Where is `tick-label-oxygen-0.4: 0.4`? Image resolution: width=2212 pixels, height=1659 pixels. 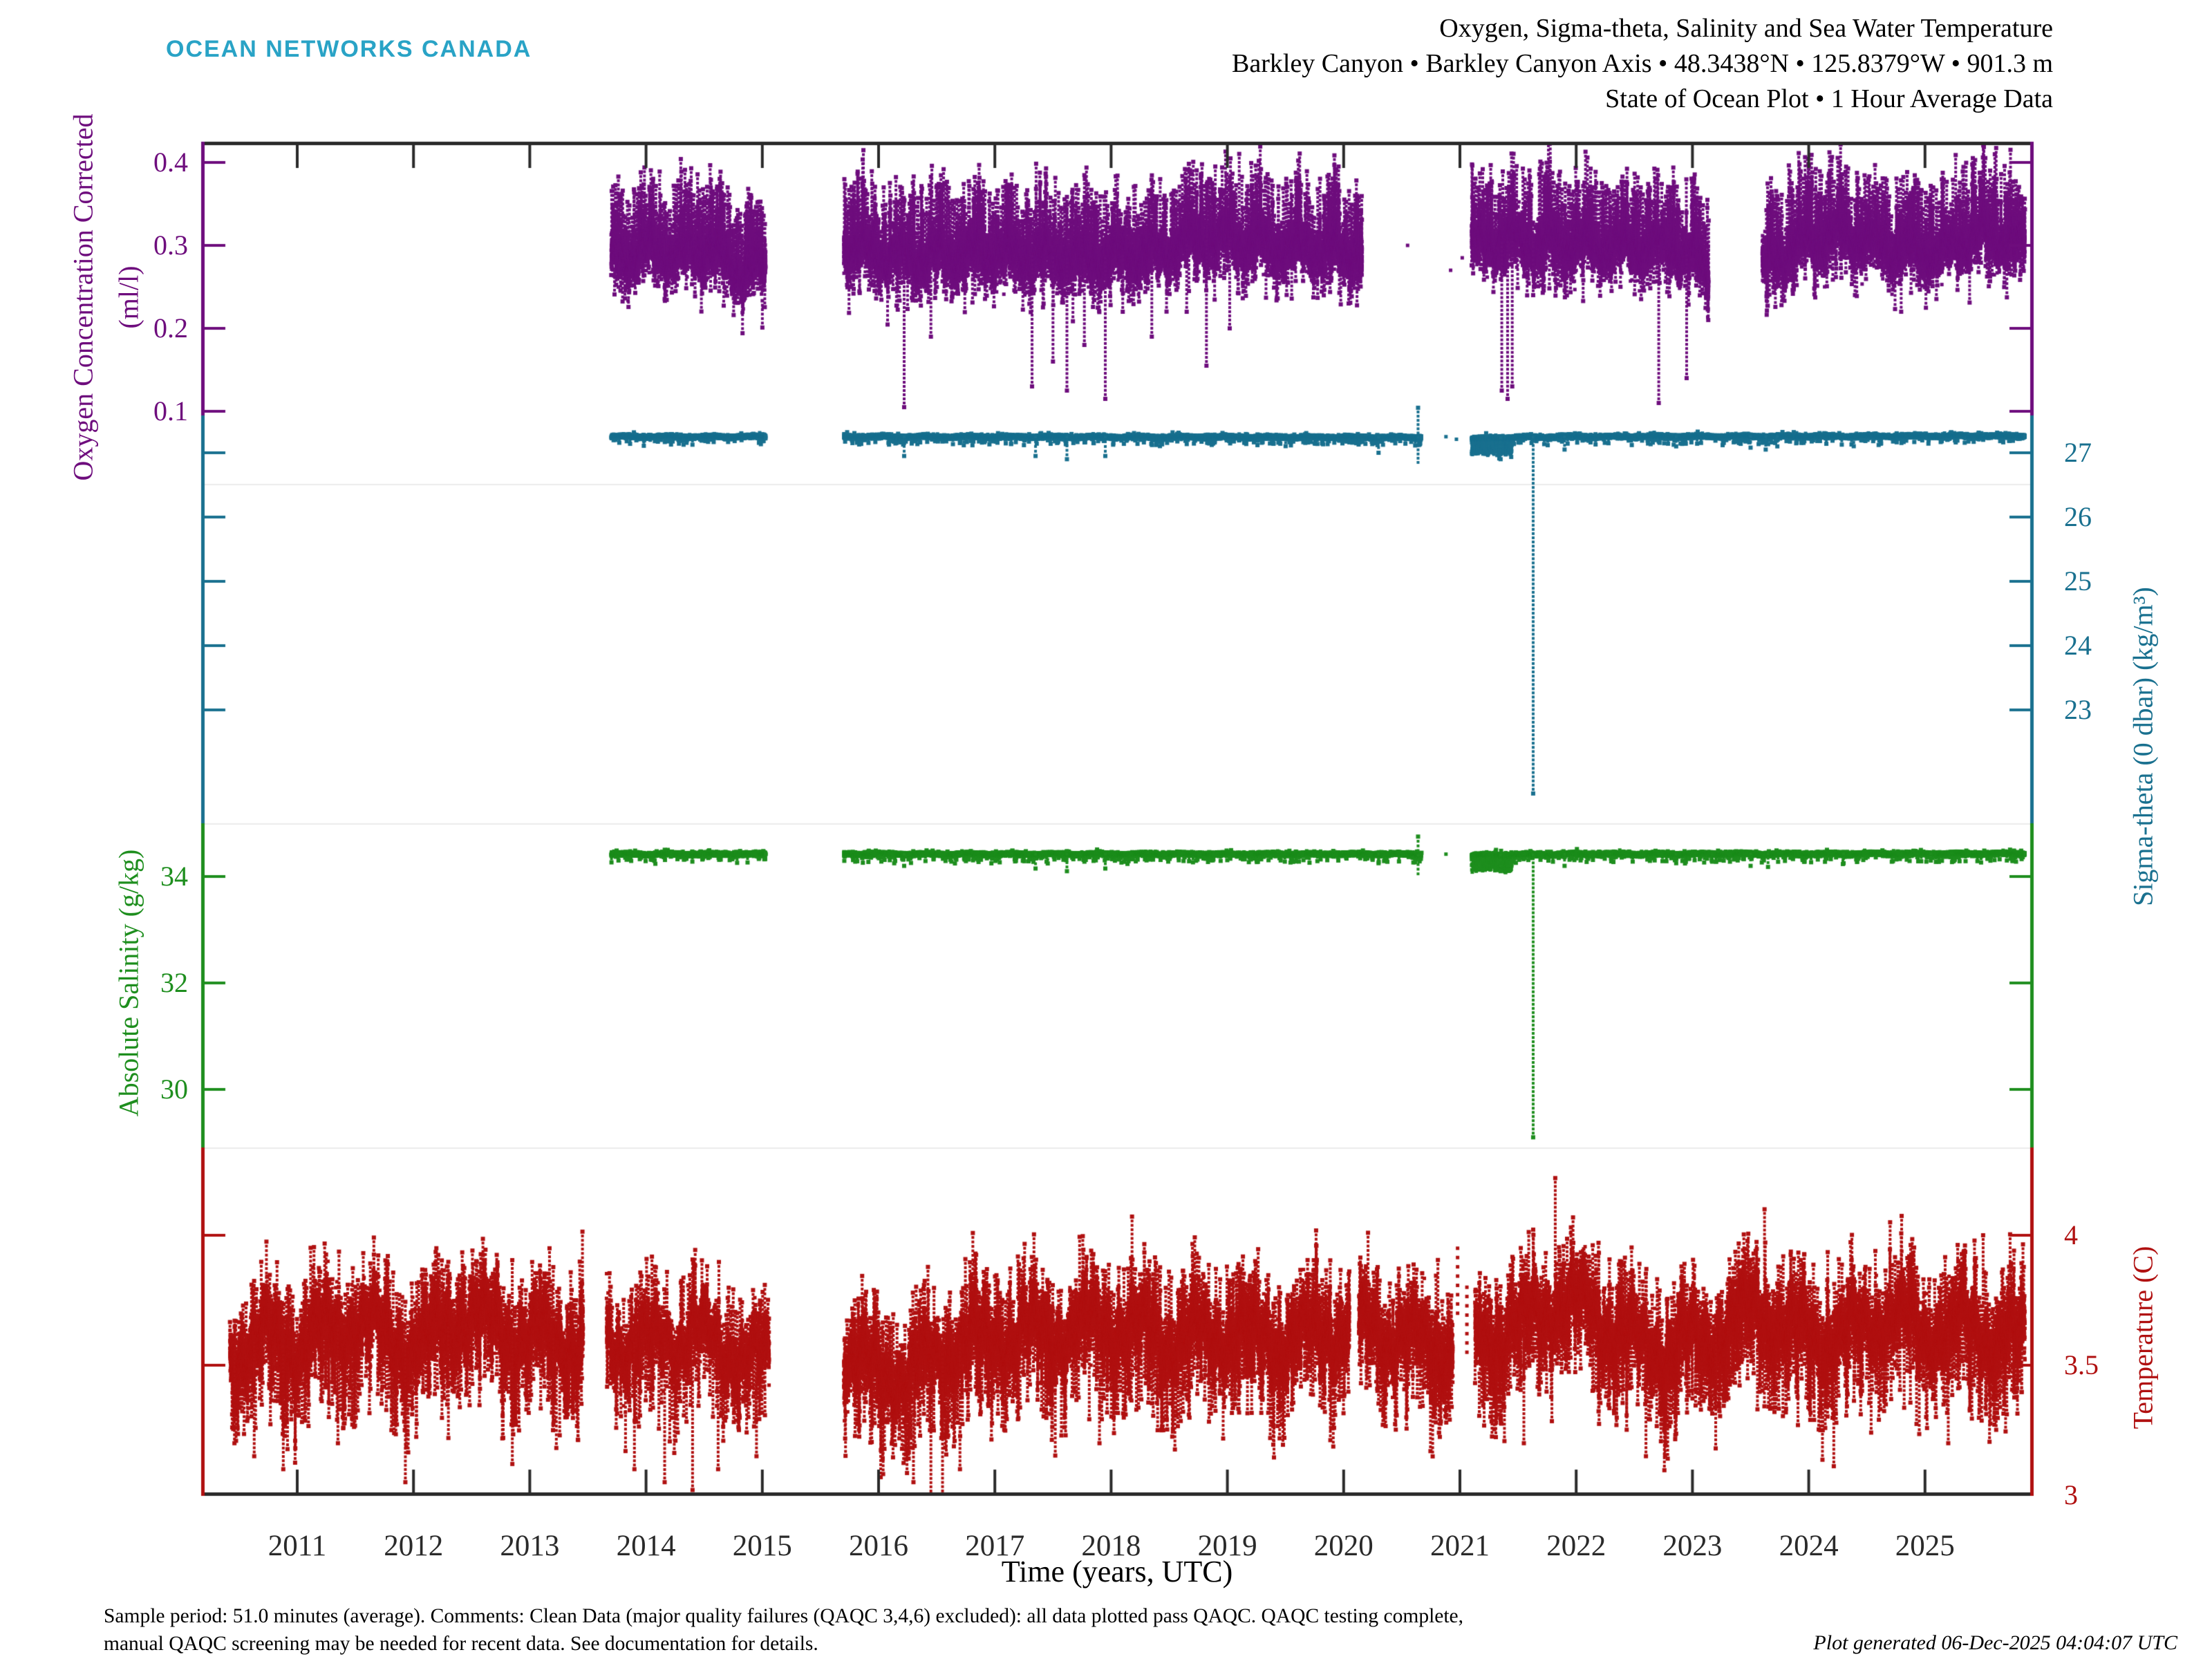 tick-label-oxygen-0.4: 0.4 is located at coordinates (170, 162).